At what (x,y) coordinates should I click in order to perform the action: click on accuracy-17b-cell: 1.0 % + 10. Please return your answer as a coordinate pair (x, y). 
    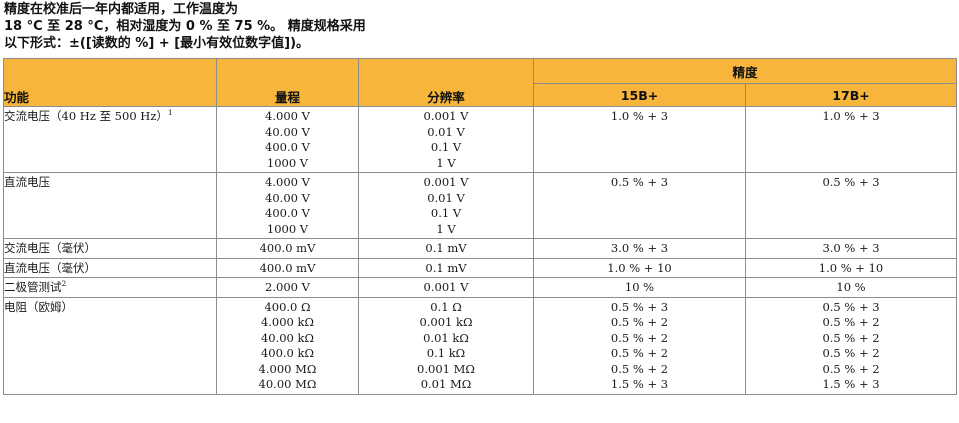
    Looking at the image, I should click on (851, 267).